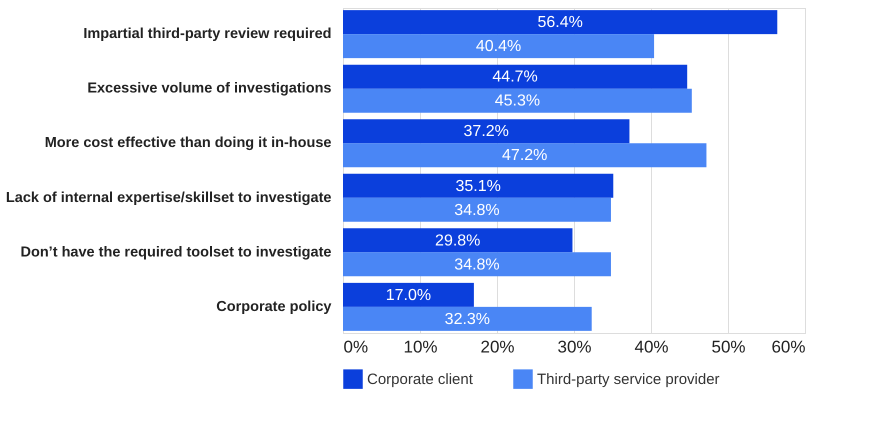 The height and width of the screenshot is (426, 886). What do you see at coordinates (728, 347) in the screenshot?
I see `x-tick-label: 50%` at bounding box center [728, 347].